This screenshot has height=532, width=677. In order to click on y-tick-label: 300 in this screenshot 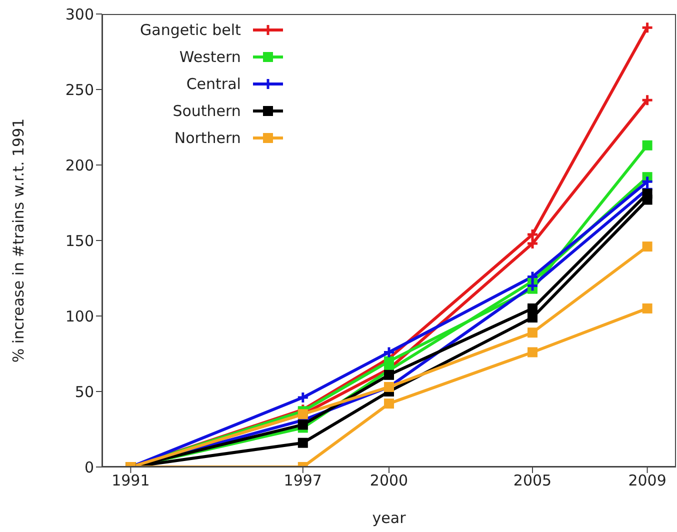, I will do `click(79, 14)`.